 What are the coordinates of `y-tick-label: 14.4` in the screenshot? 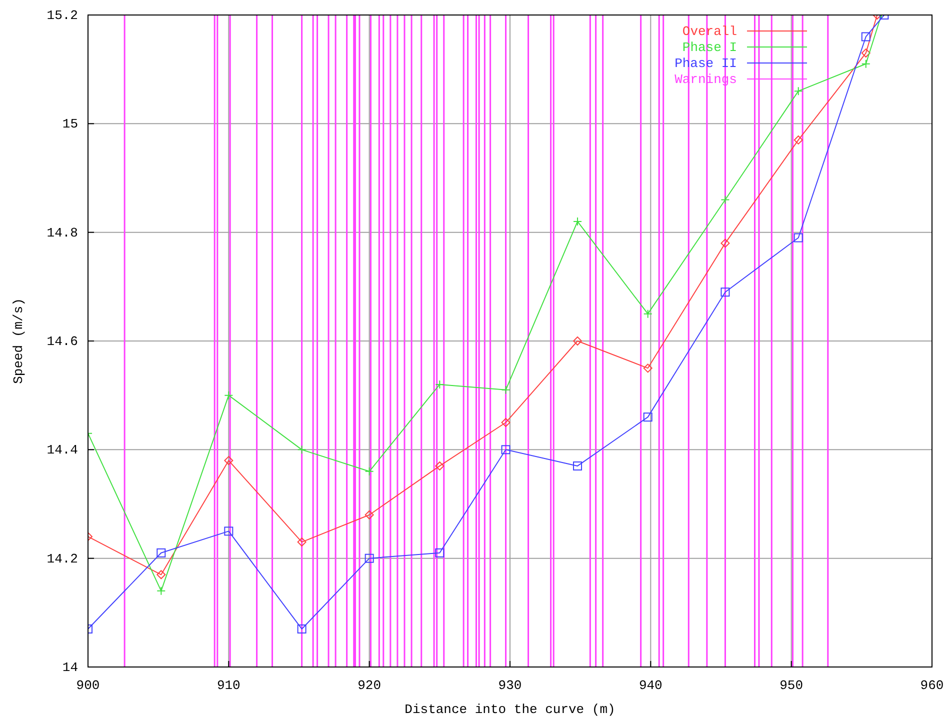 It's located at (62, 450).